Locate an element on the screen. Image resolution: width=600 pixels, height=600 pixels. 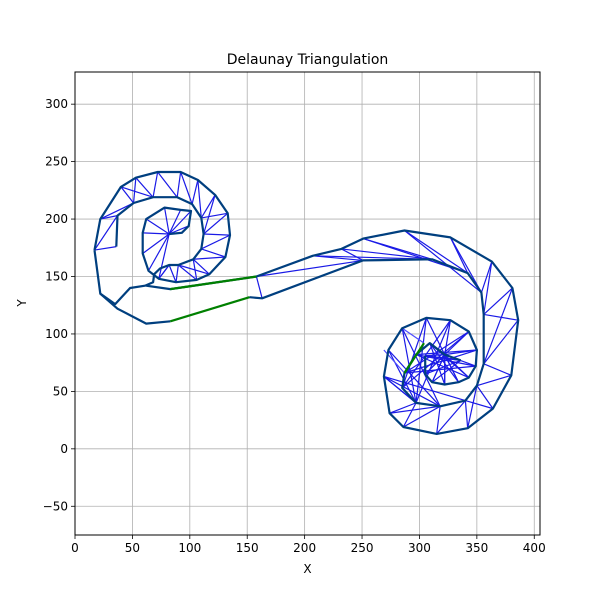
y-tick-label: −50 is located at coordinates (55, 506).